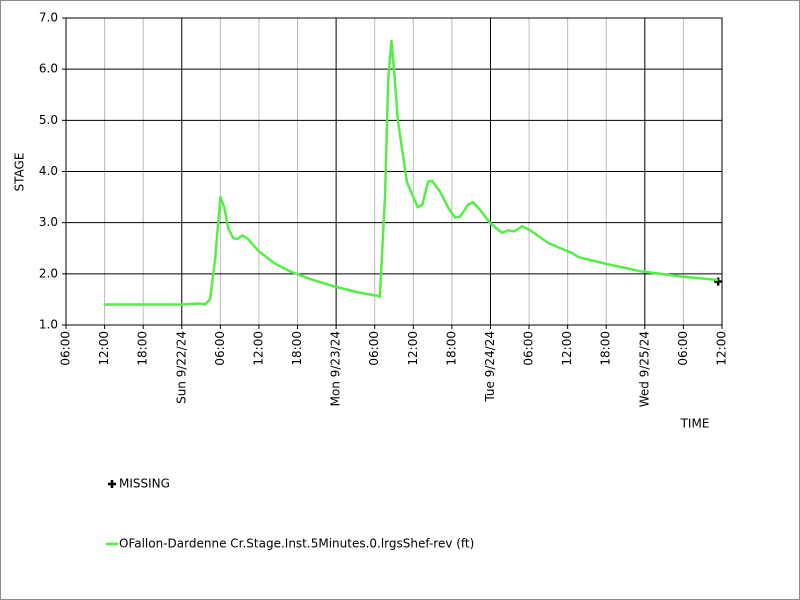 This screenshot has width=800, height=600. What do you see at coordinates (490, 367) in the screenshot?
I see `x-tick-label: Tue 9/24/24` at bounding box center [490, 367].